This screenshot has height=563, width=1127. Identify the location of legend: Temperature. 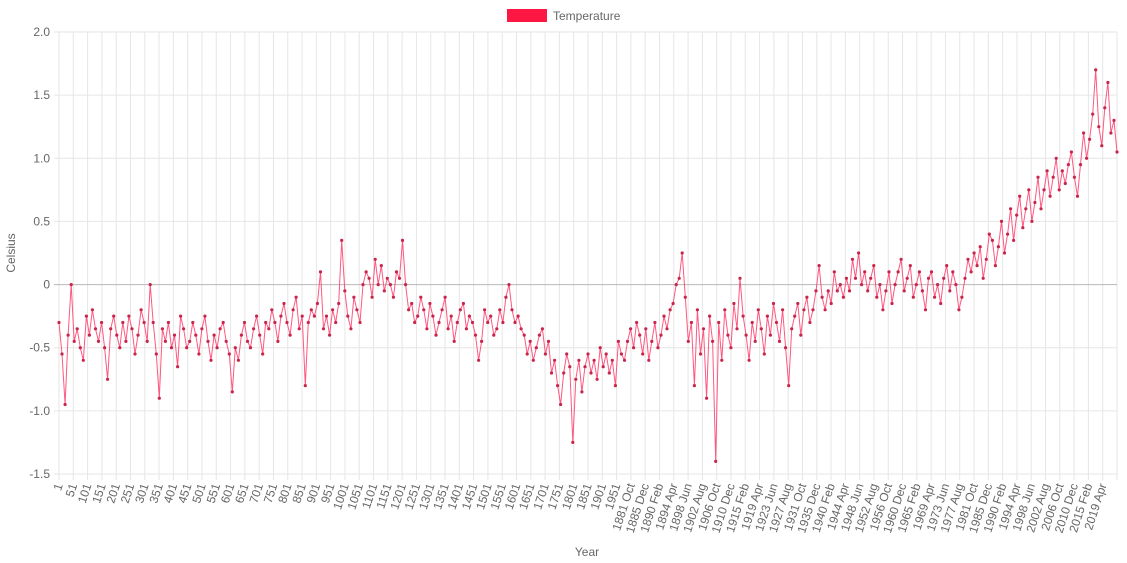
(564, 16).